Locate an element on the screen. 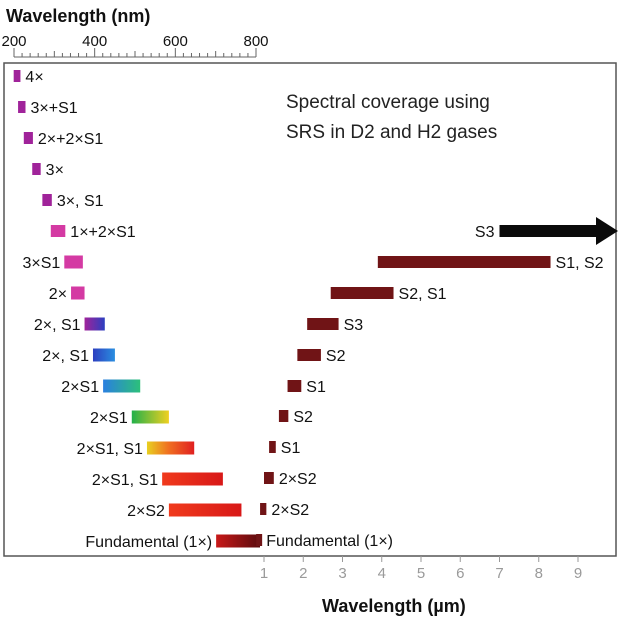  top-tick-label: 800 is located at coordinates (255, 41).